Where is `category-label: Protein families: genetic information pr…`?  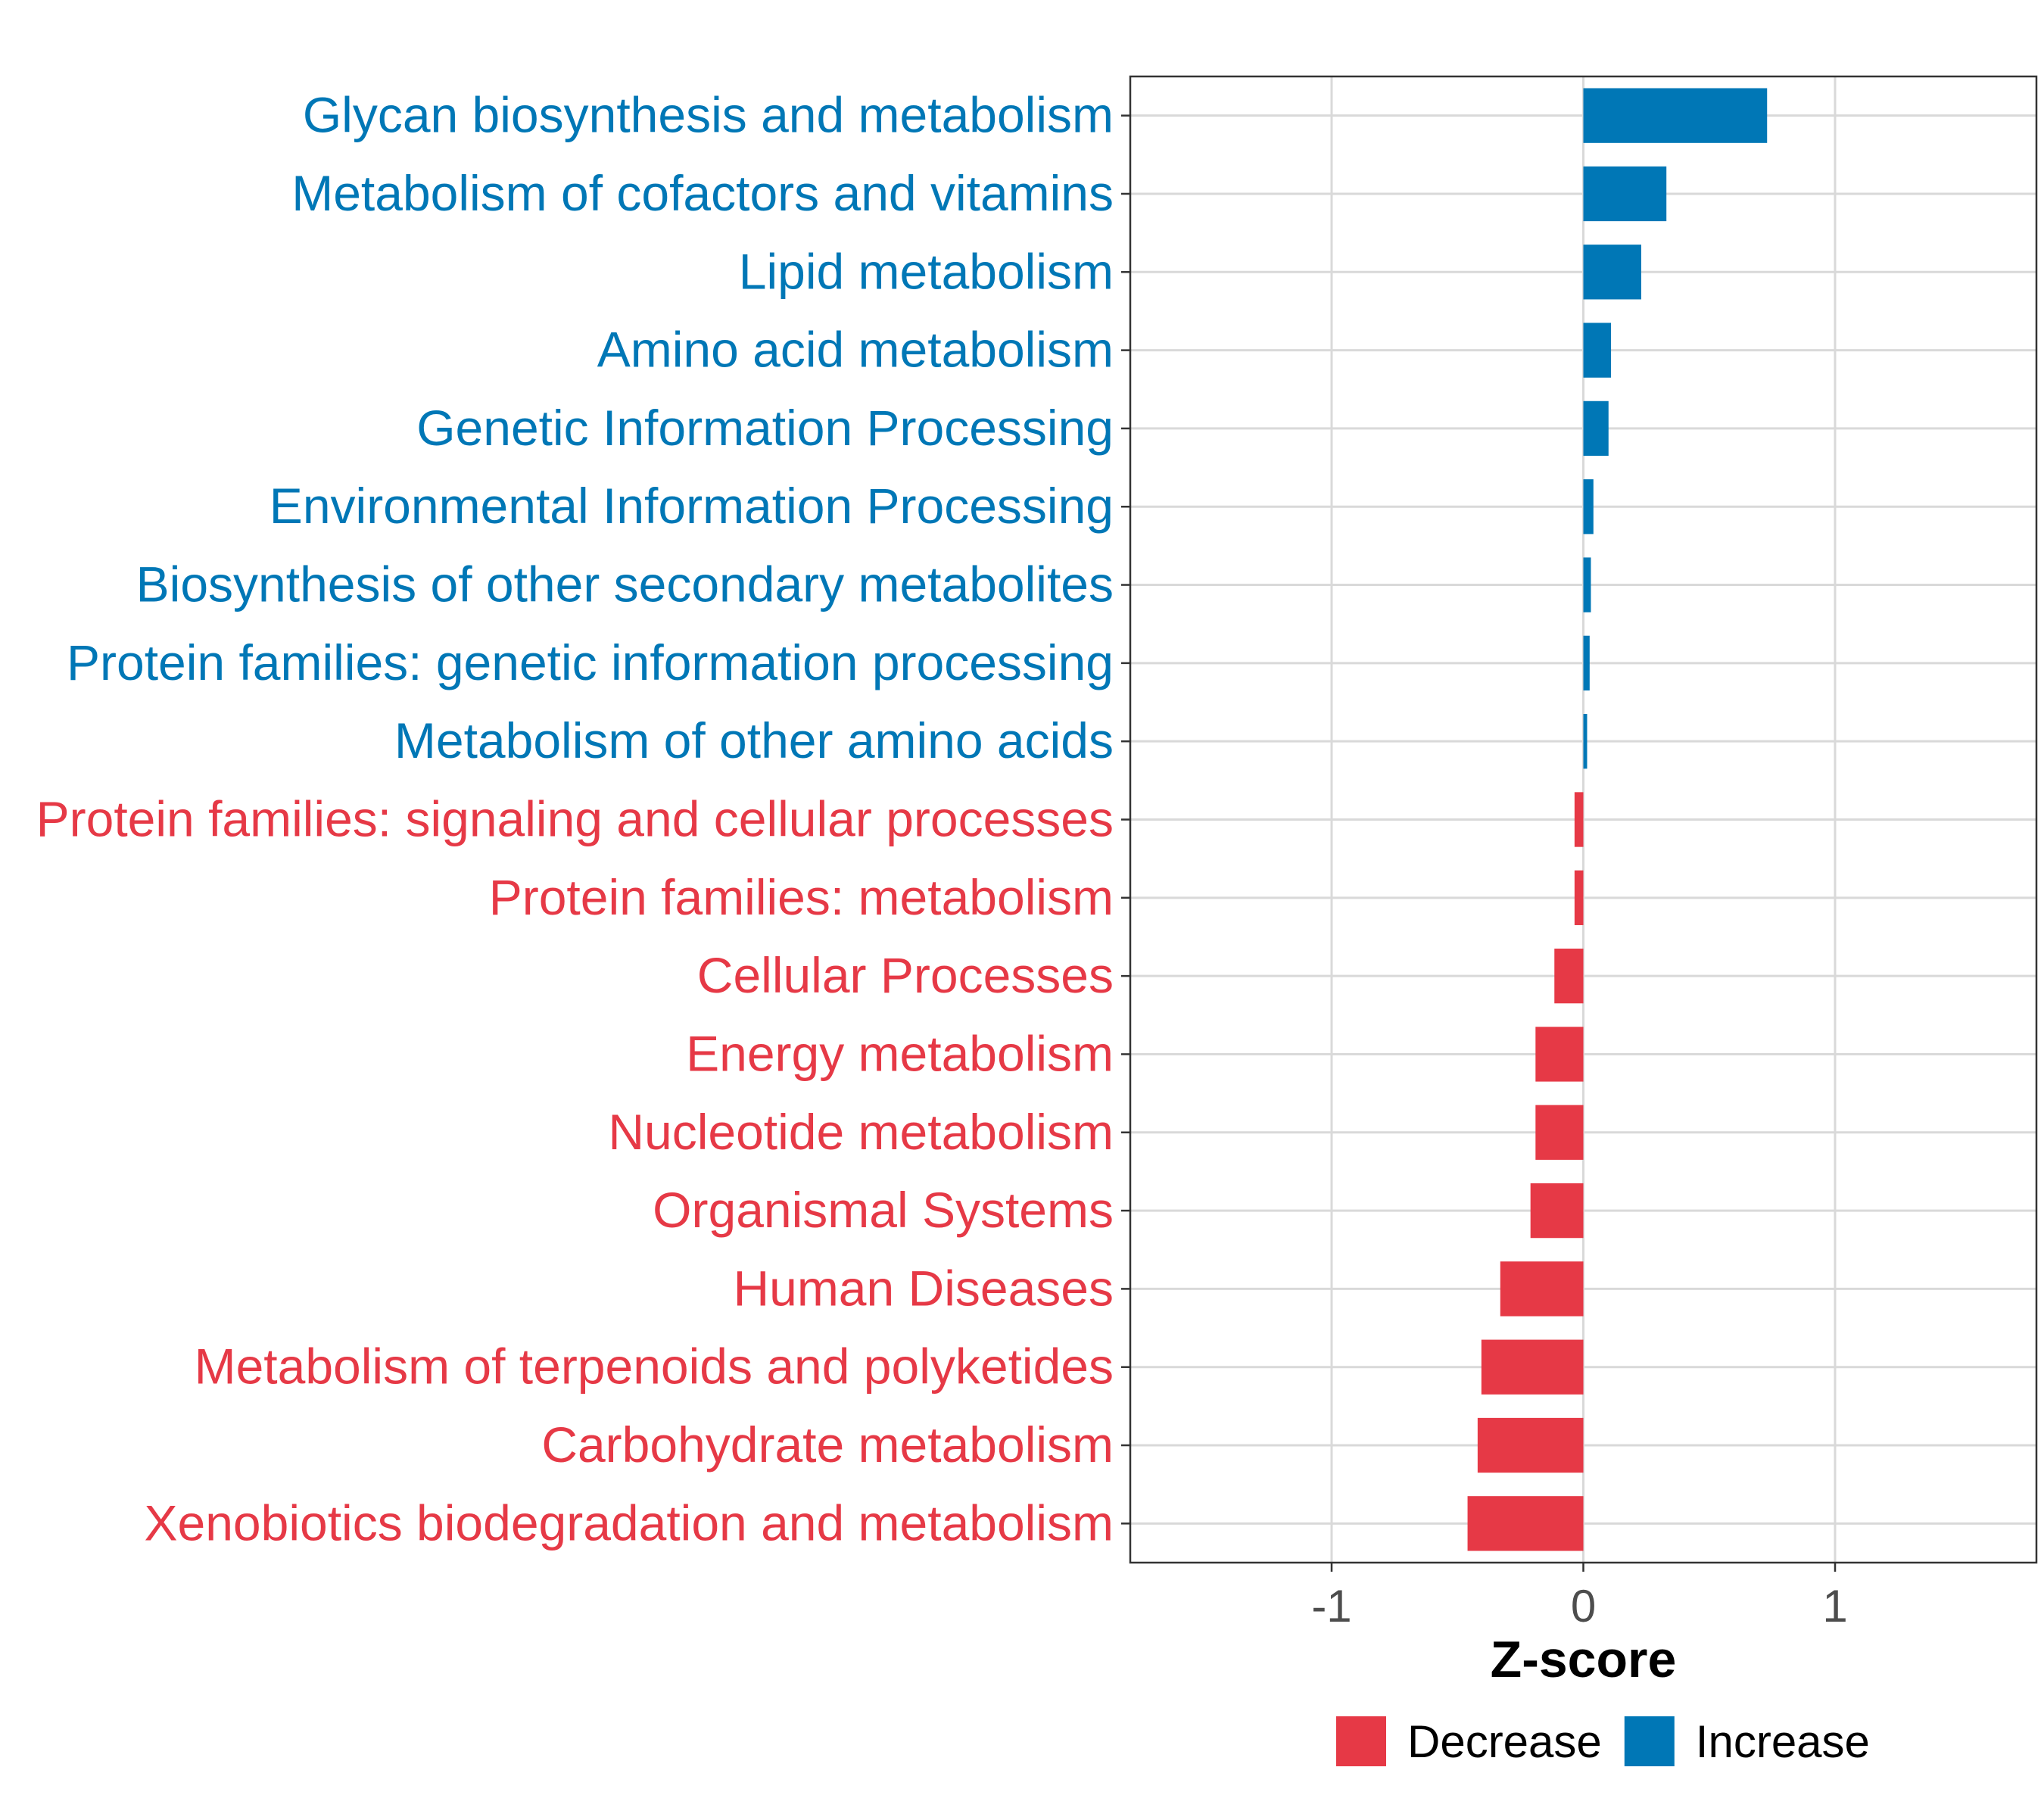
category-label: Protein families: genetic information pr… is located at coordinates (590, 662).